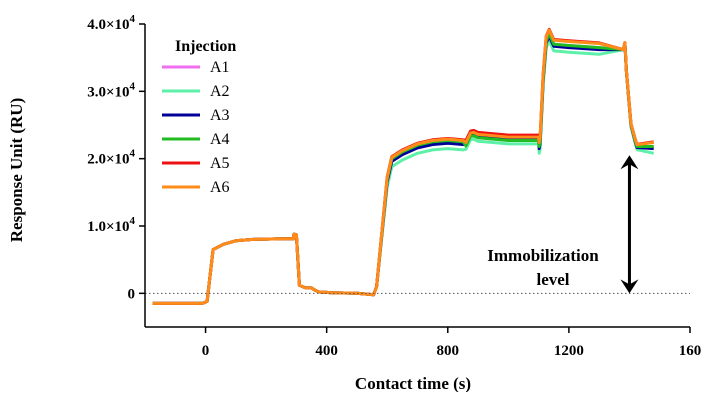 This screenshot has height=397, width=706. I want to click on y-axis-ticks: 0 1.0×10⁴ 2.0×10⁴ 3.0×10⁴ 4.0×10⁴, so click(116, 157).